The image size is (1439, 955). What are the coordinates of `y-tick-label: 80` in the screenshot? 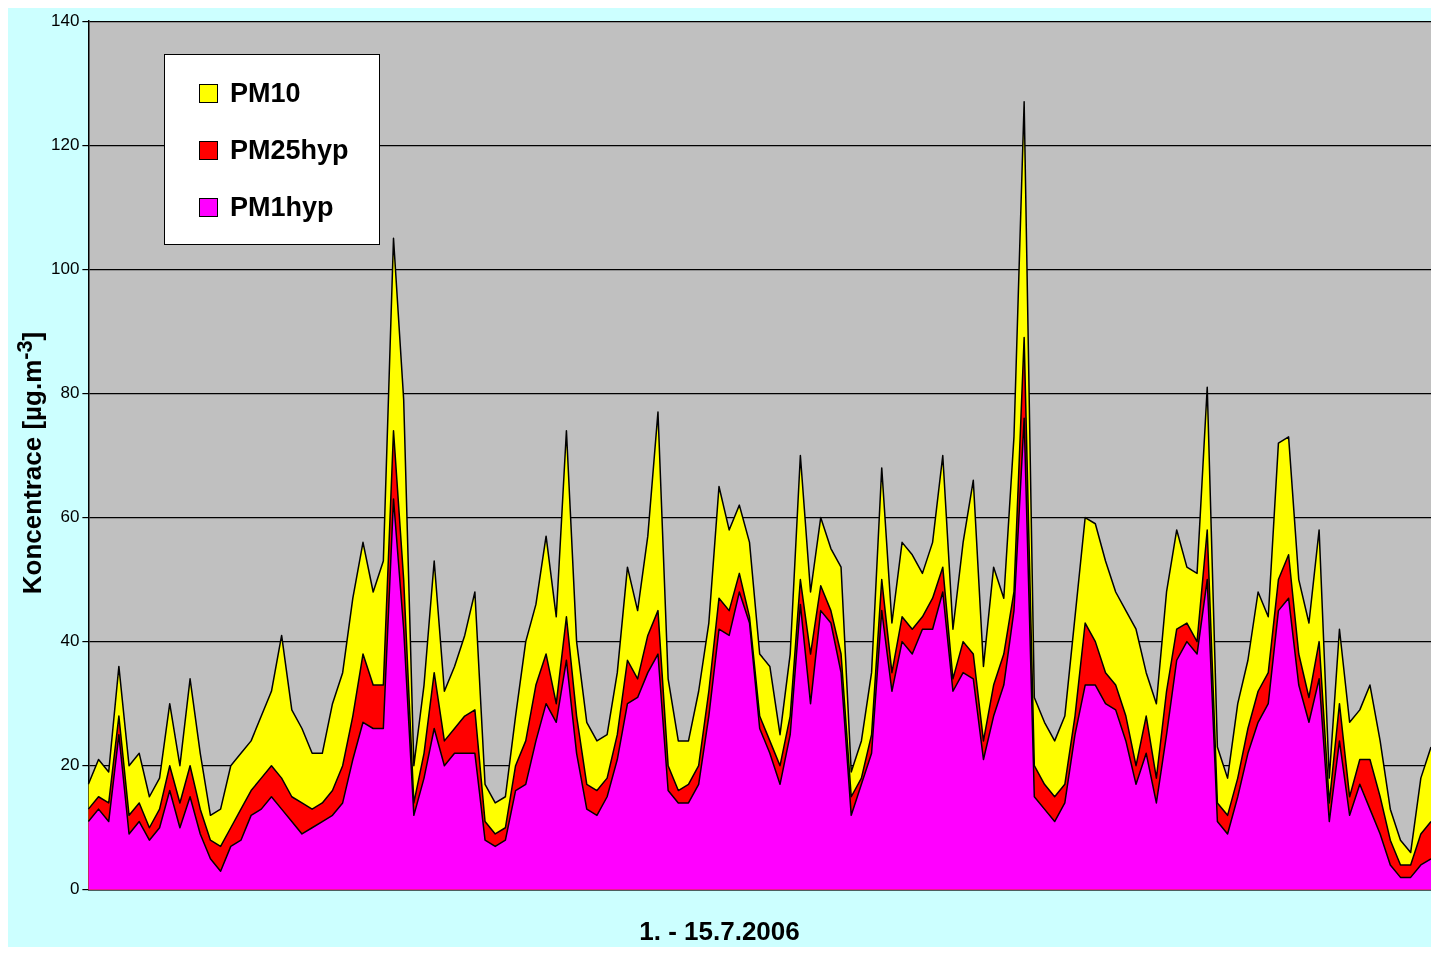 It's located at (70, 393).